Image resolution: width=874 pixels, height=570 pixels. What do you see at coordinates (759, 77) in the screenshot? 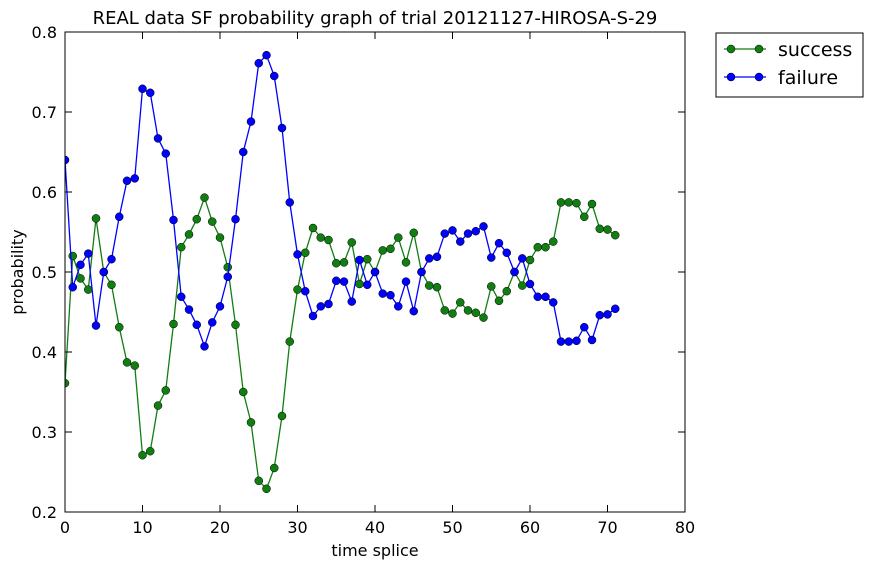
I see `legend-marker` at bounding box center [759, 77].